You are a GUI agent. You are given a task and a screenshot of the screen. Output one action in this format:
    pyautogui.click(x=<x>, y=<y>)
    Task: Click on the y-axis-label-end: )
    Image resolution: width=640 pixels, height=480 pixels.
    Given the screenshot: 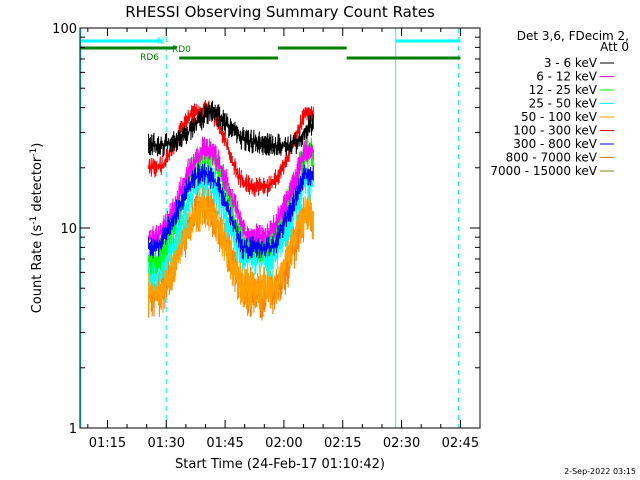 What is the action you would take?
    pyautogui.click(x=37, y=145)
    